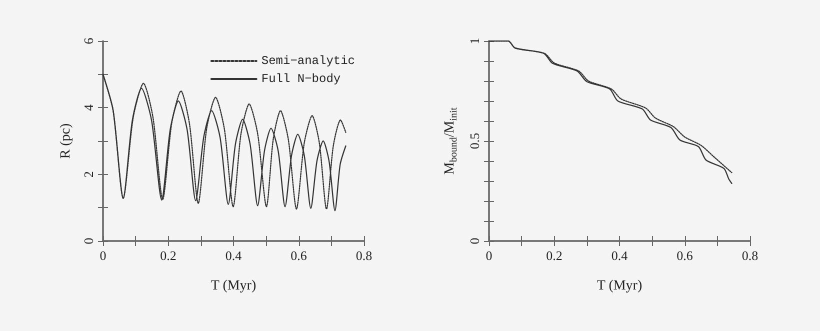 The height and width of the screenshot is (331, 820). Describe the element at coordinates (451, 141) in the screenshot. I see `y-axis-title: Mbound/Minit` at that location.